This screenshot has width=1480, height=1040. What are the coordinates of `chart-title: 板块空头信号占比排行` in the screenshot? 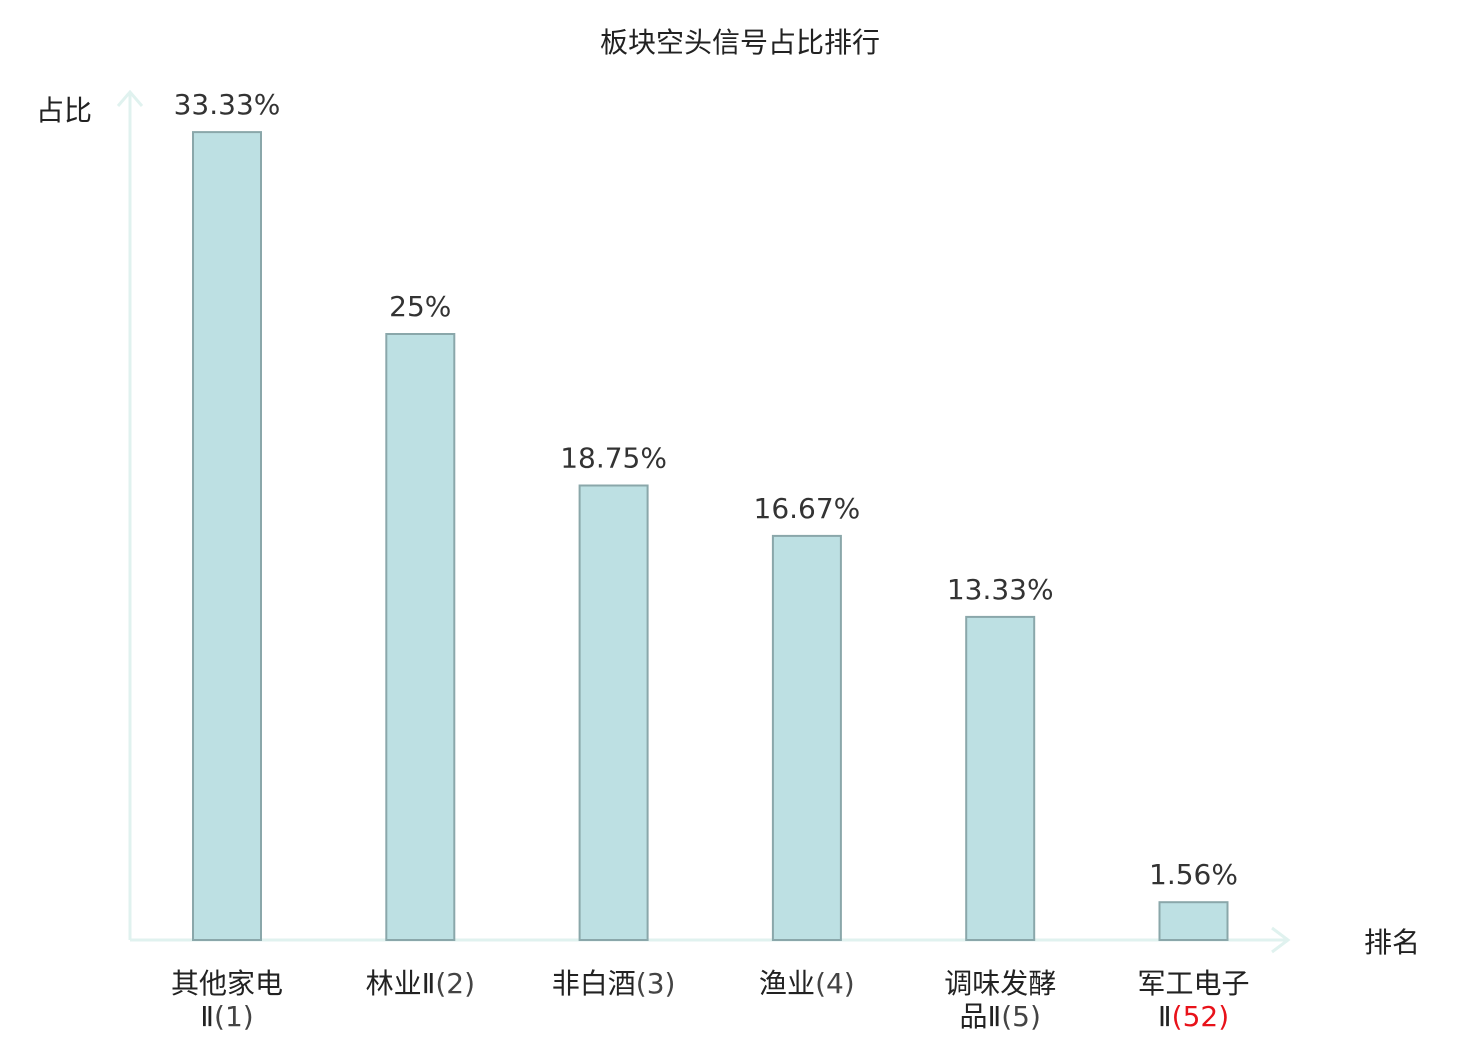 It's located at (740, 42).